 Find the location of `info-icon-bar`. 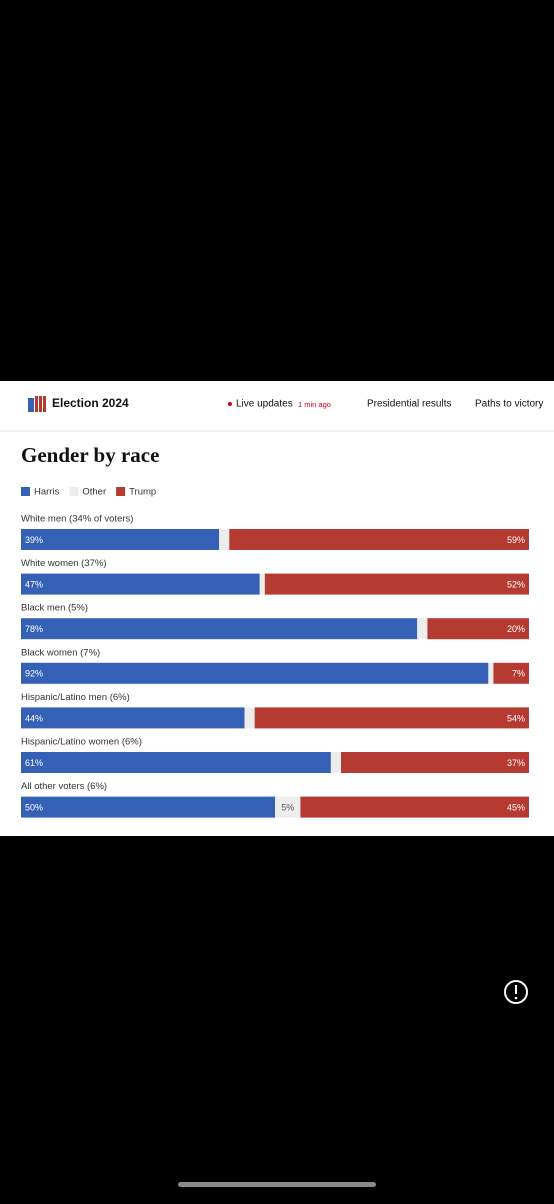

info-icon-bar is located at coordinates (516, 989).